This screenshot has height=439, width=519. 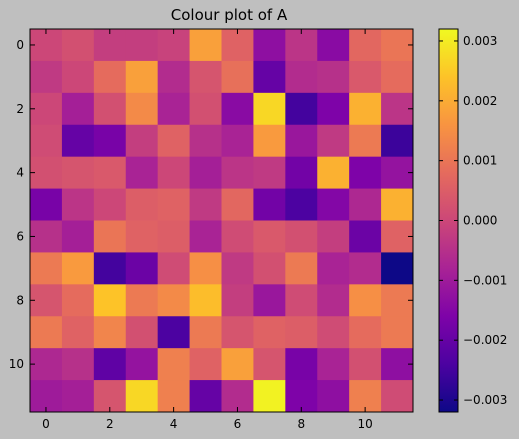 I want to click on colorbar-tick-label: 0.002, so click(x=480, y=101).